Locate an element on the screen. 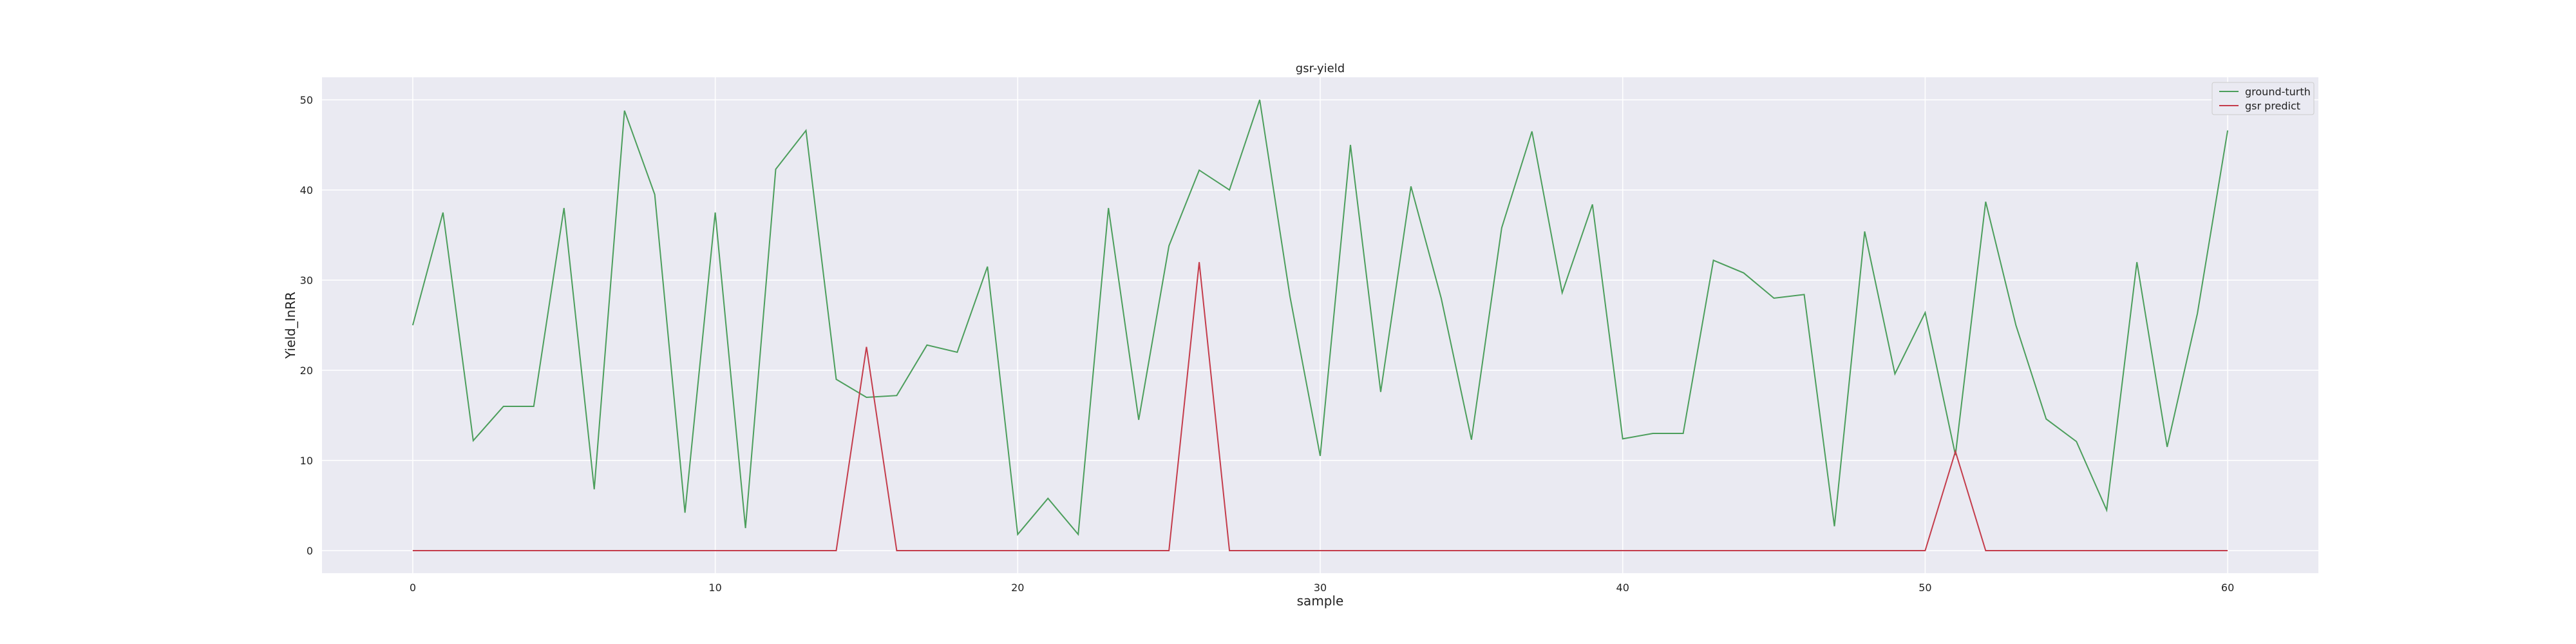 This screenshot has height=644, width=2576. x-tick-label: 10 is located at coordinates (715, 588).